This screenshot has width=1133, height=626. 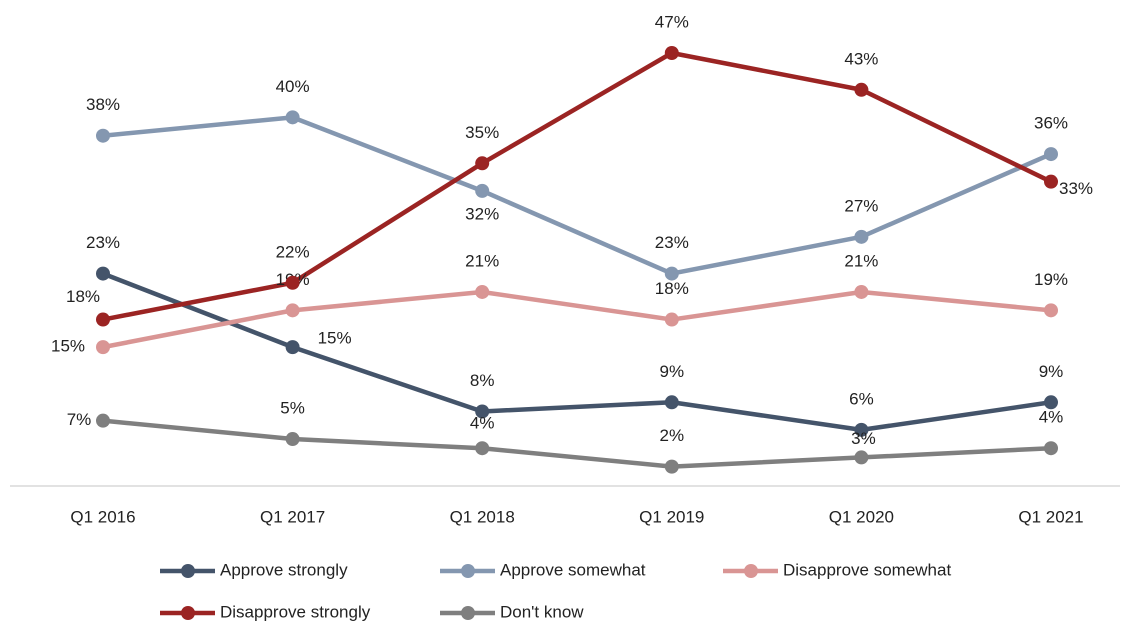 I want to click on data-label: 32%, so click(x=482, y=213).